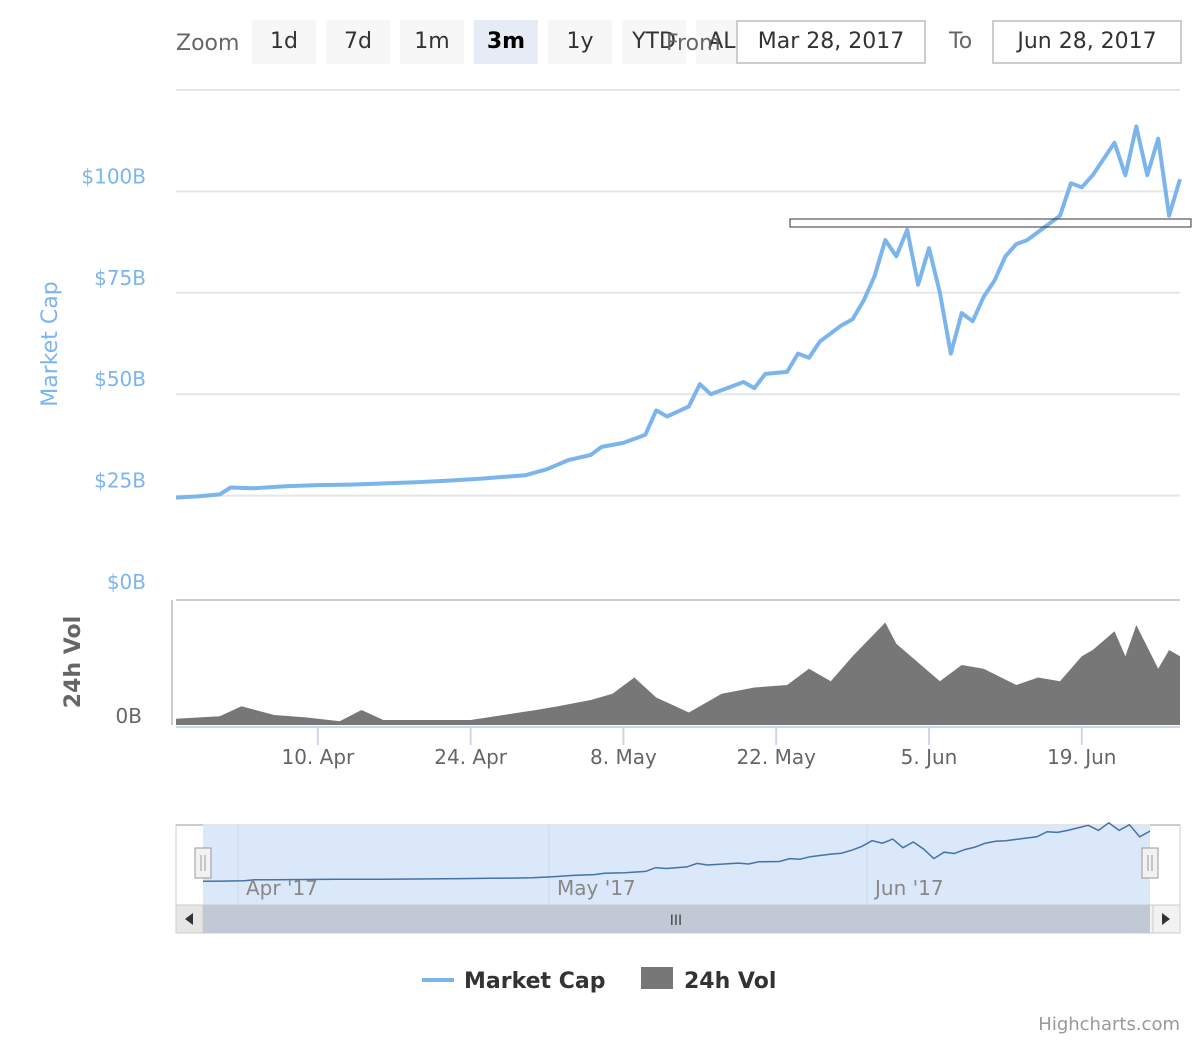  I want to click on x-tick-label: 24. Apr, so click(471, 757).